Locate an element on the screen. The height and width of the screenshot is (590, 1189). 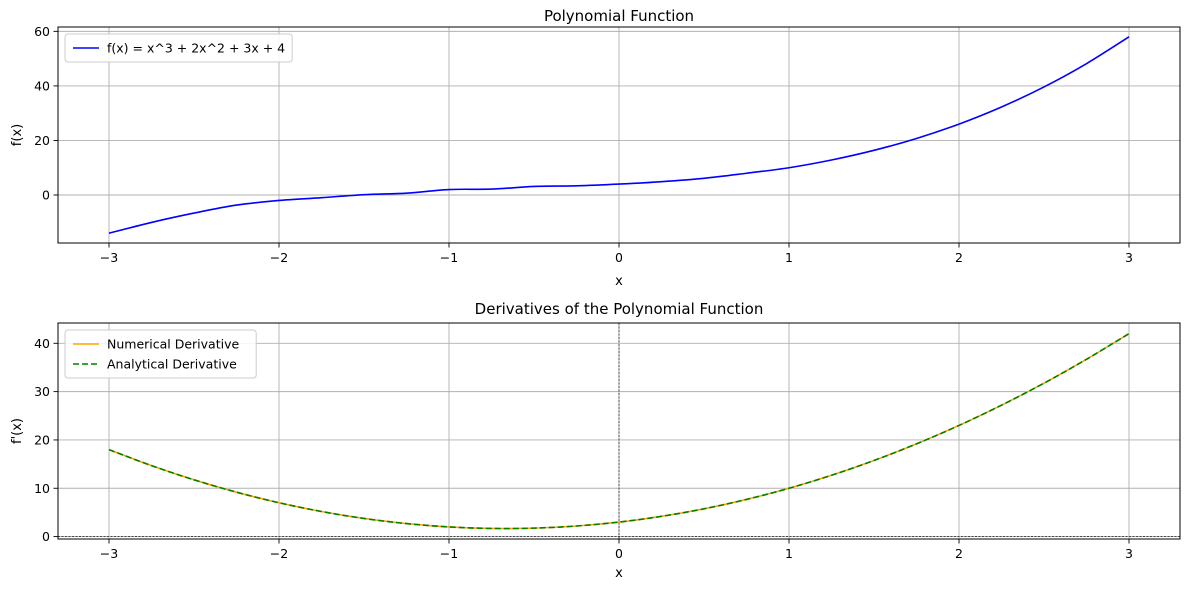
y-axis-label: f(x) is located at coordinates (17, 135).